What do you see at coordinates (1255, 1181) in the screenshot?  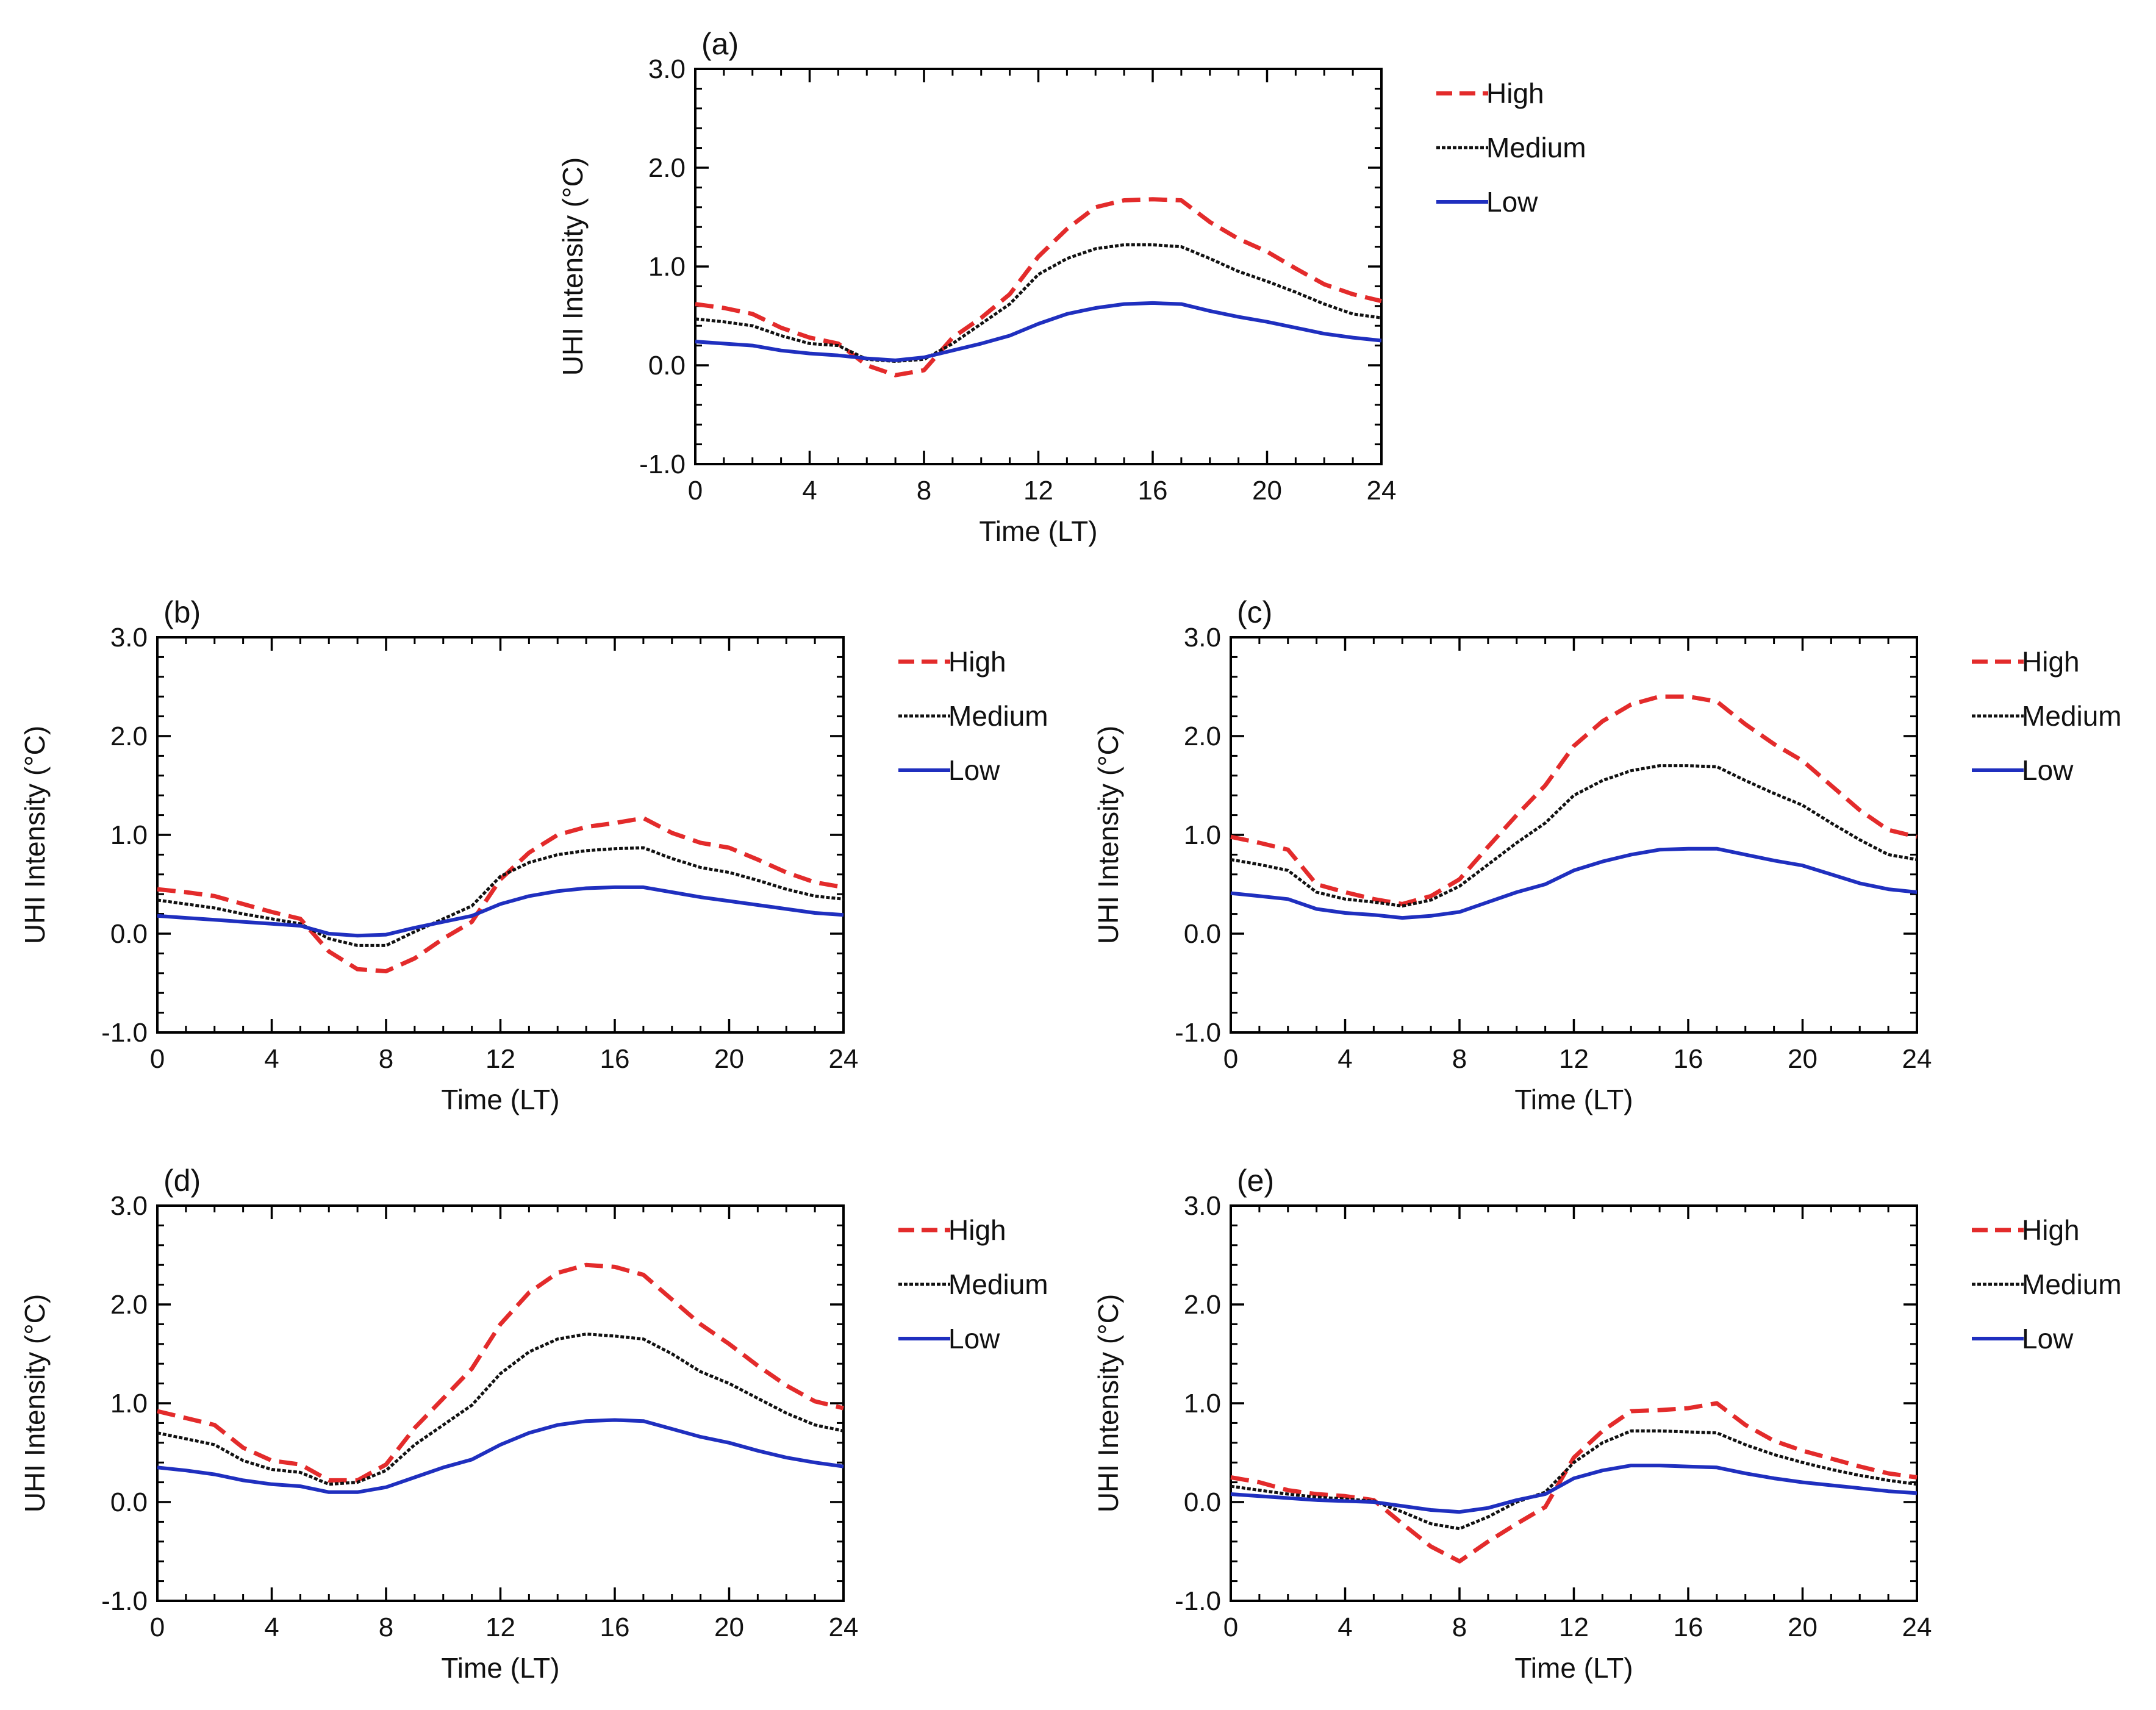 I see `panel-label: (e)` at bounding box center [1255, 1181].